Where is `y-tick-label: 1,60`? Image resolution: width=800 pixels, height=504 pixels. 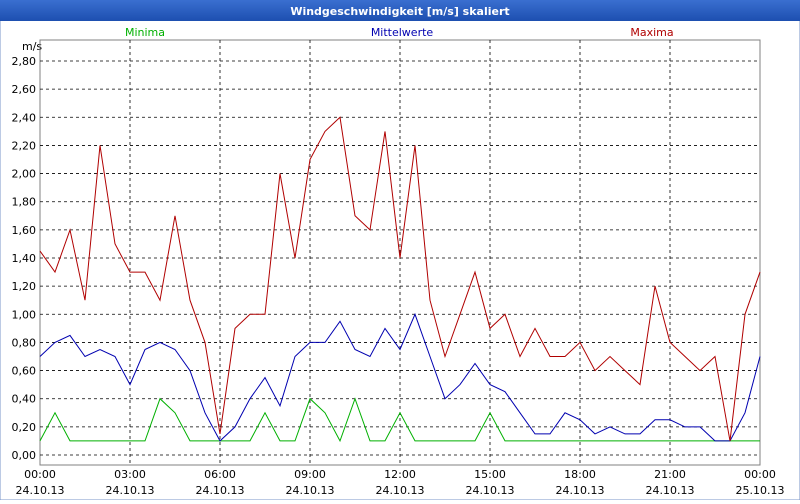
y-tick-label: 1,60 is located at coordinates (24, 230).